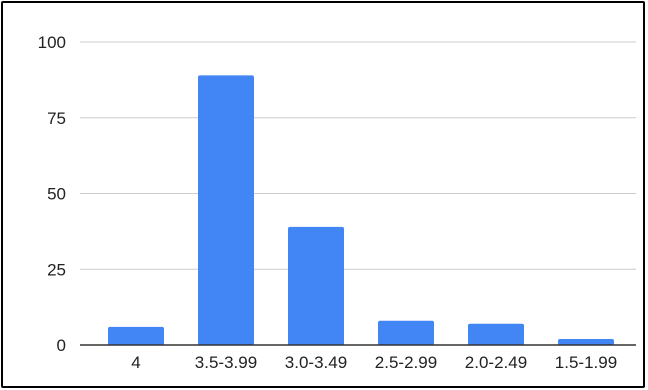 The height and width of the screenshot is (390, 648). What do you see at coordinates (406, 332) in the screenshot?
I see `bar-2.5-2.99` at bounding box center [406, 332].